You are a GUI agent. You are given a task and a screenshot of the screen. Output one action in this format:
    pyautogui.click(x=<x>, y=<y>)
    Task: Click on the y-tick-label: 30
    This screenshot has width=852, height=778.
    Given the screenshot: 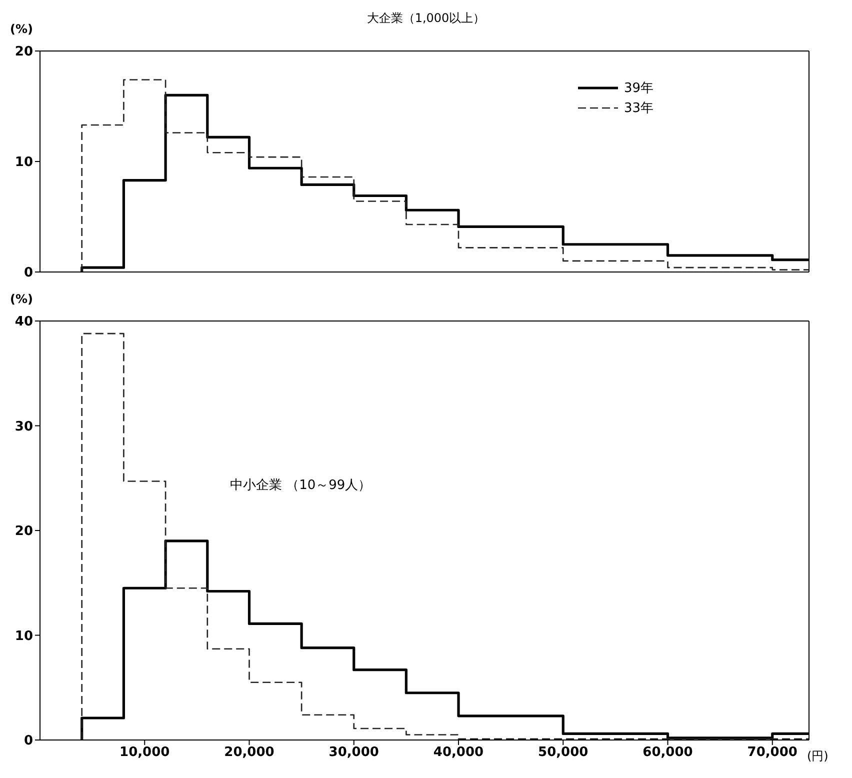 What is the action you would take?
    pyautogui.click(x=23, y=426)
    